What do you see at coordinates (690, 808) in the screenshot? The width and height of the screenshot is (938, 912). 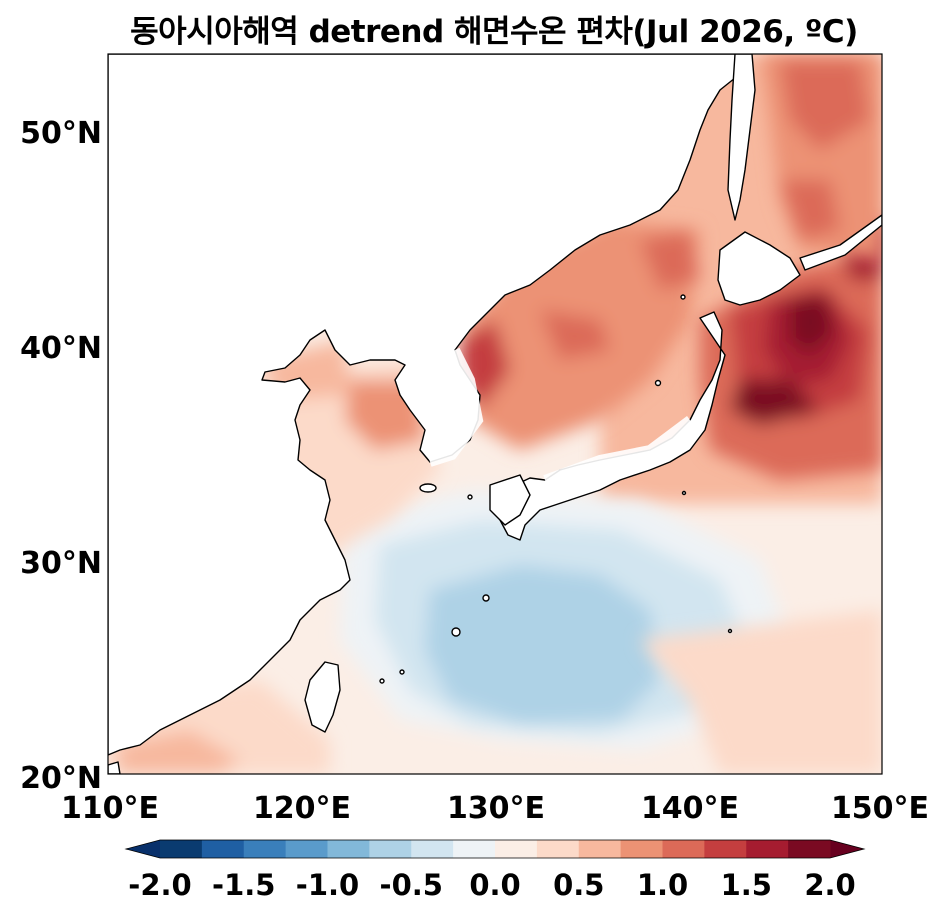 I see `lon-tick-label: 140°E` at bounding box center [690, 808].